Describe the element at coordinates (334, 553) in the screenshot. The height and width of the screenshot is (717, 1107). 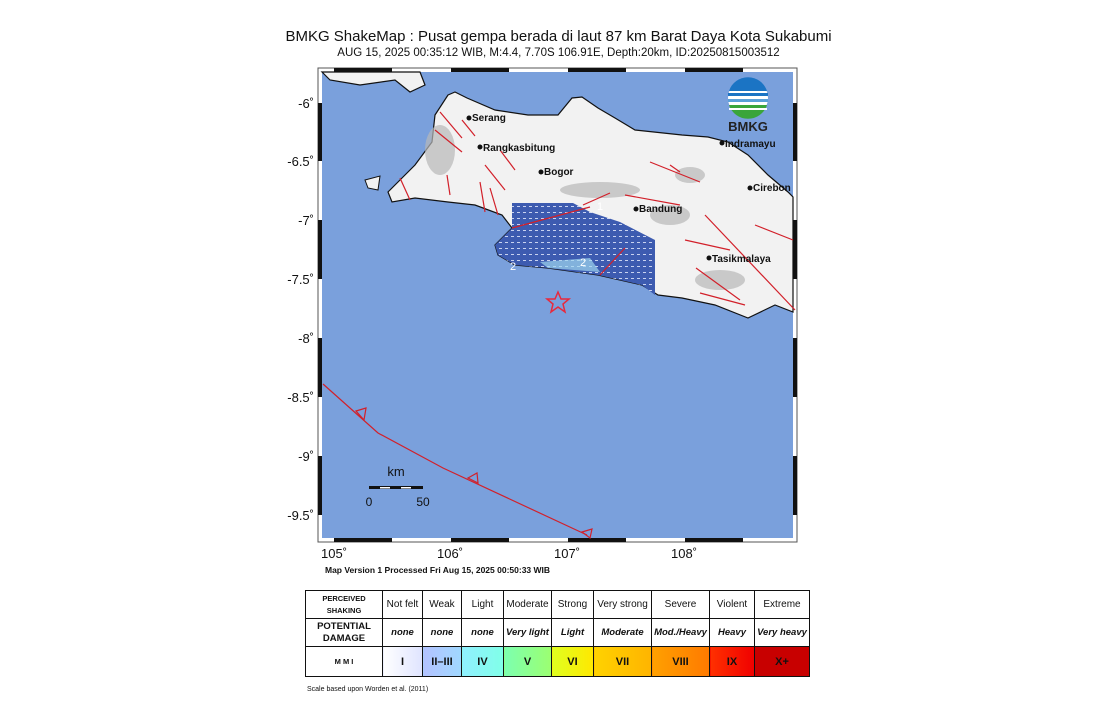
I see `lon-tick: 105˚` at that location.